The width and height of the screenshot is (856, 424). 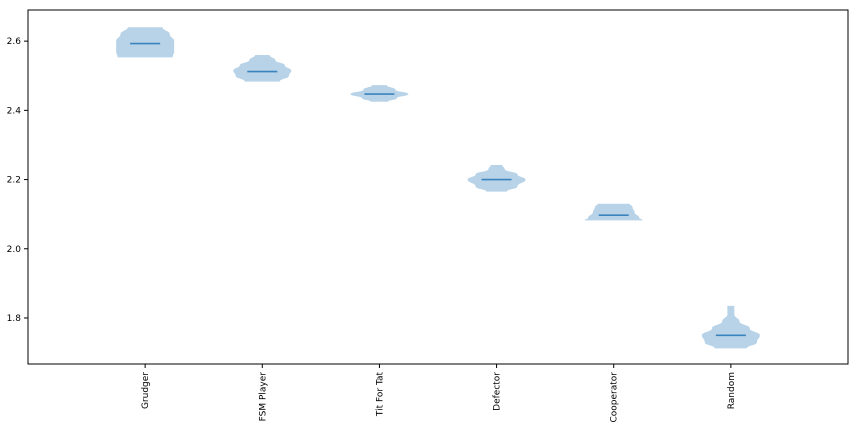 I want to click on x-tick-label: Defector, so click(x=498, y=391).